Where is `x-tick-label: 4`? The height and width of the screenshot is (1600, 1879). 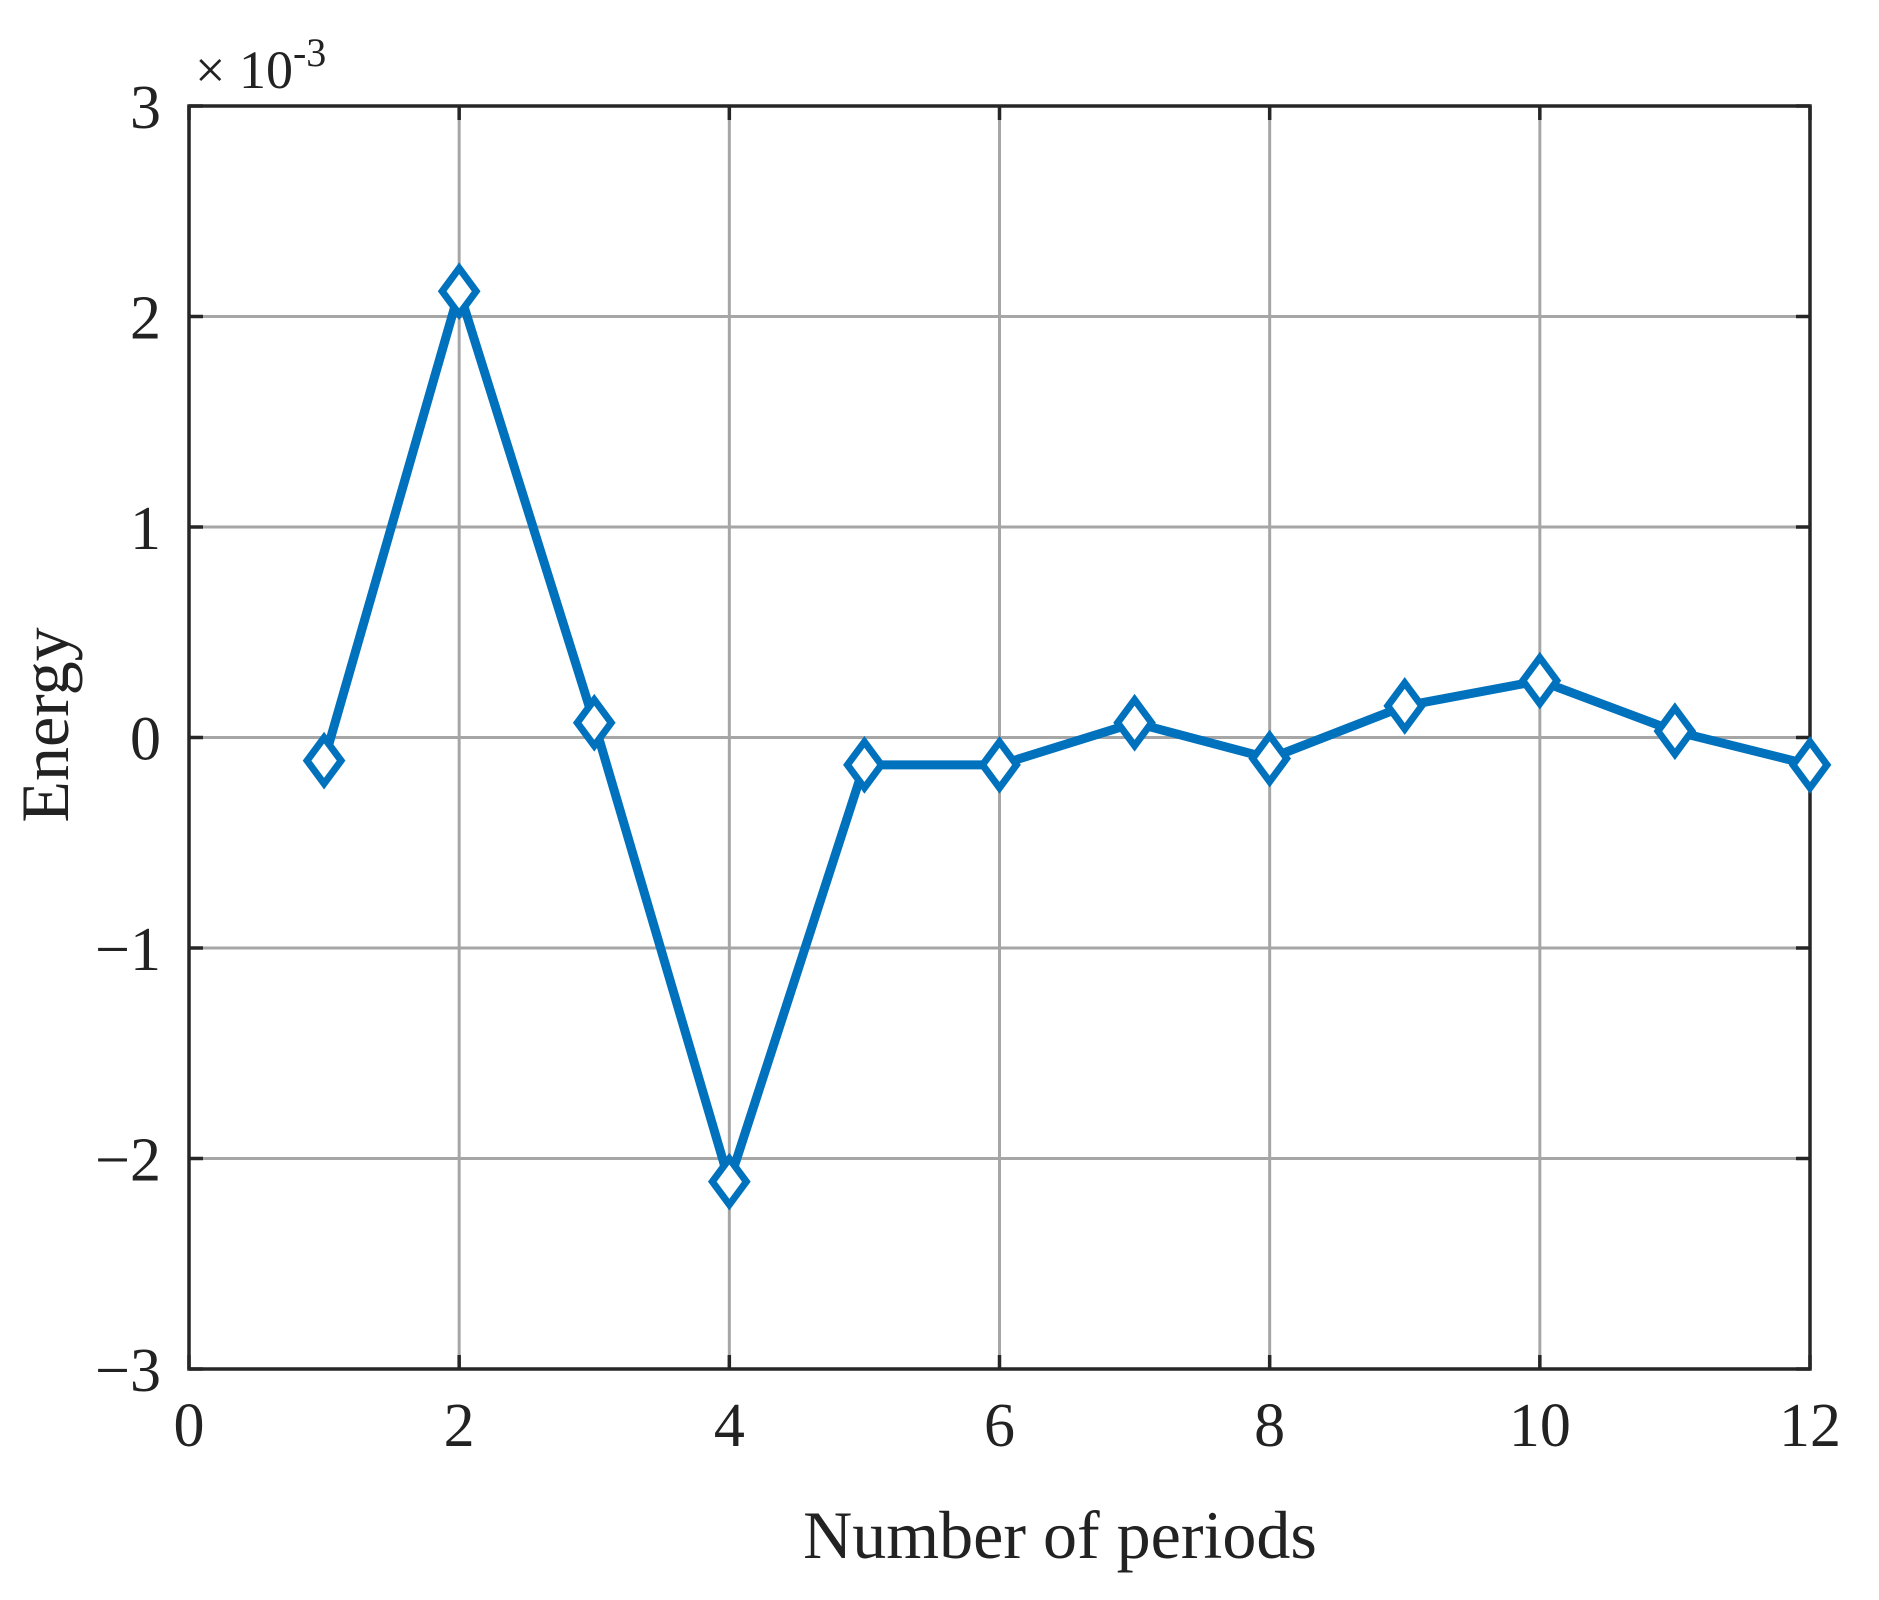
x-tick-label: 4 is located at coordinates (729, 1426).